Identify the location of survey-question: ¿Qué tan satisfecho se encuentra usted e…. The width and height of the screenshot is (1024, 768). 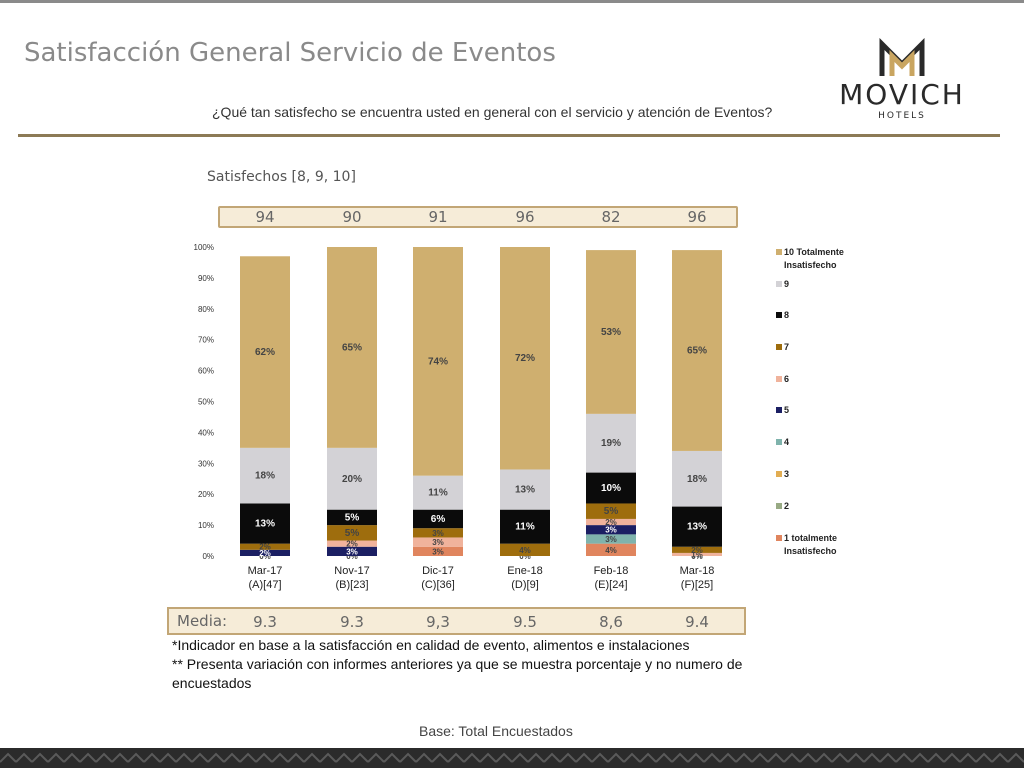
(492, 112).